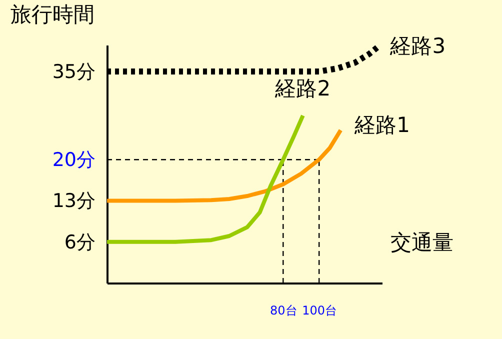 The width and height of the screenshot is (502, 339). What do you see at coordinates (417, 46) in the screenshot?
I see `series-label: 経路3` at bounding box center [417, 46].